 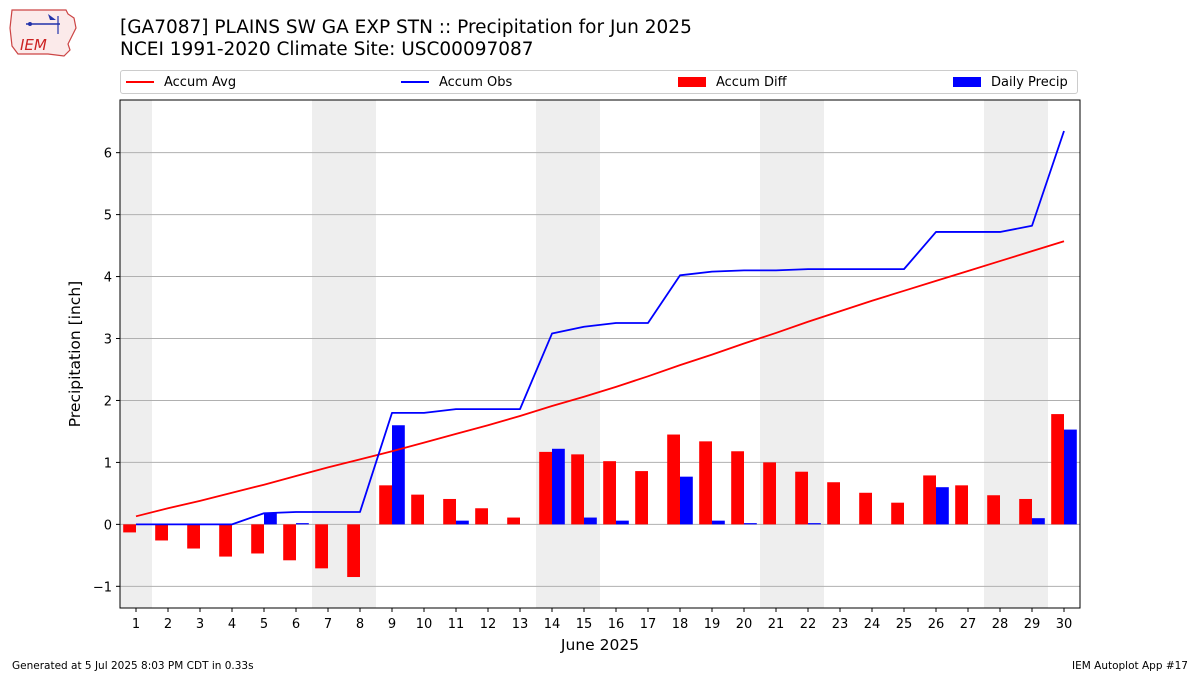 What do you see at coordinates (1064, 624) in the screenshot?
I see `x-tick-label: 30` at bounding box center [1064, 624].